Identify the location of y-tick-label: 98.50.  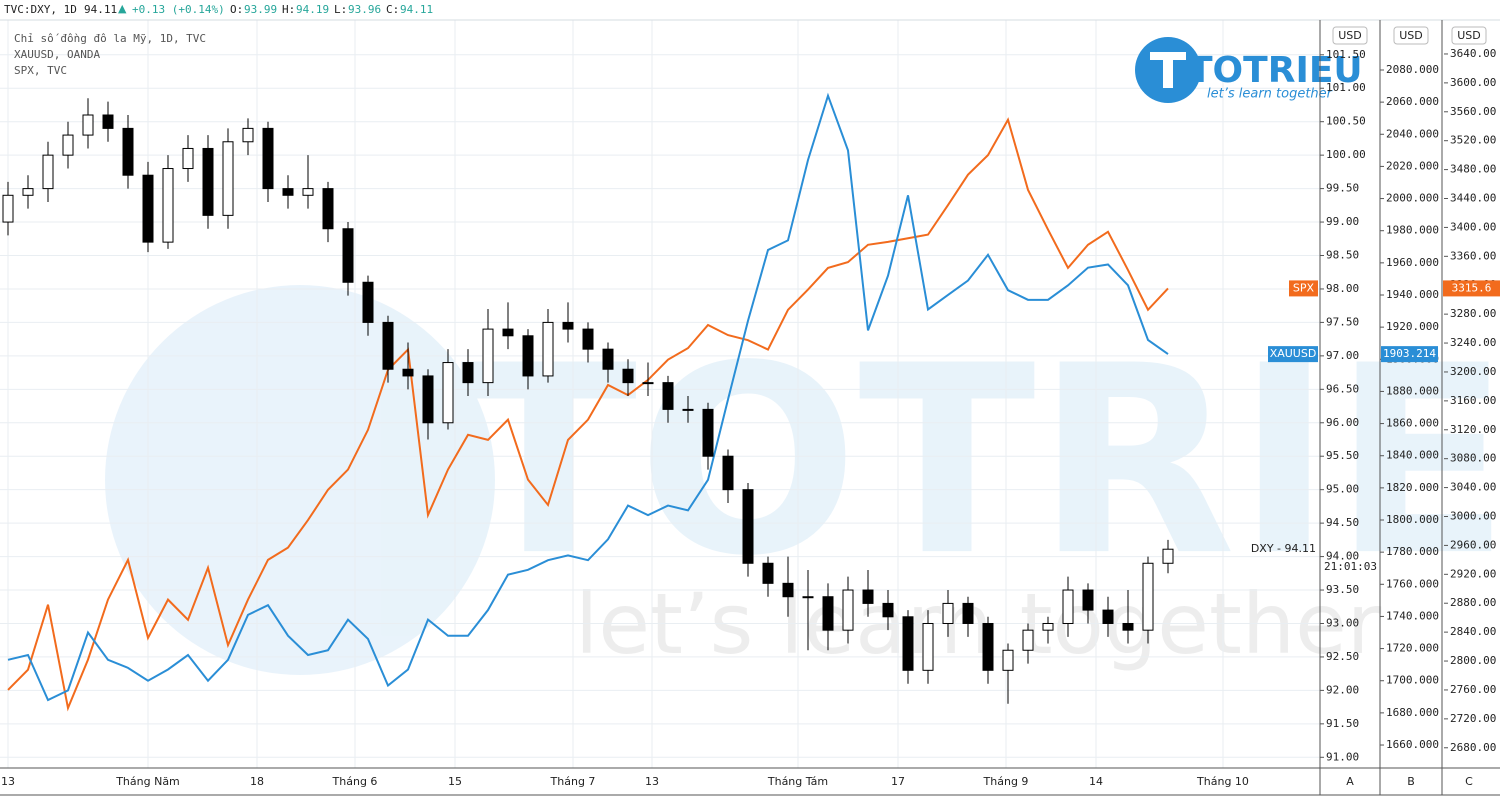
(1342, 255).